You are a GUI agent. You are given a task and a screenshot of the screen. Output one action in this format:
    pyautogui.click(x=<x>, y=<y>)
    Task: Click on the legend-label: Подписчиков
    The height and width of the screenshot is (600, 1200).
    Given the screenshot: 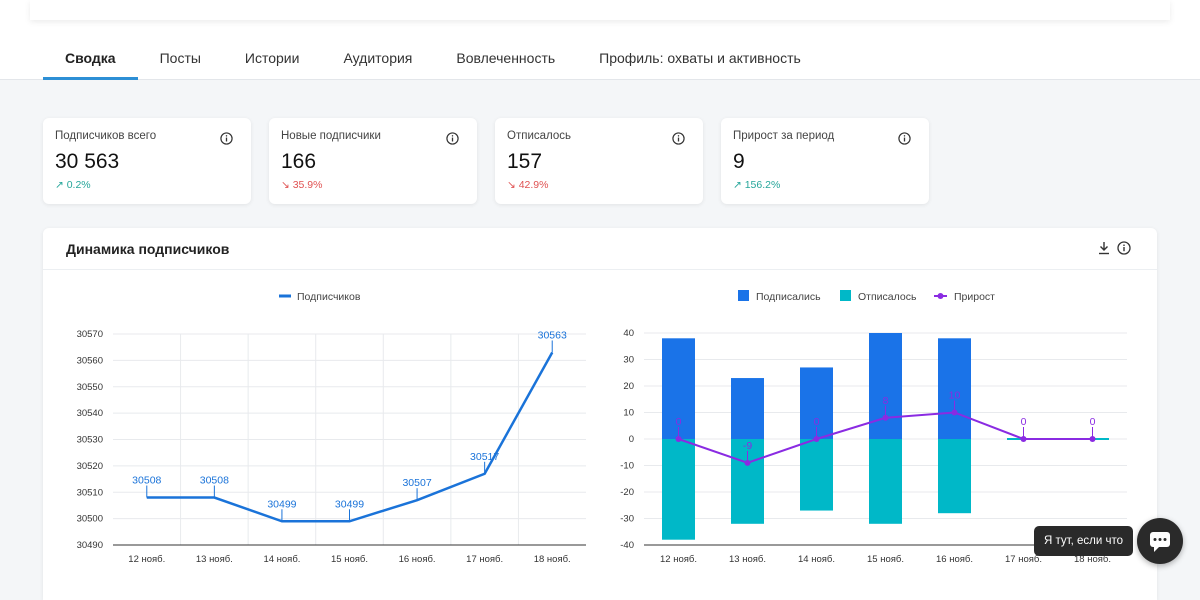 What is the action you would take?
    pyautogui.click(x=329, y=297)
    